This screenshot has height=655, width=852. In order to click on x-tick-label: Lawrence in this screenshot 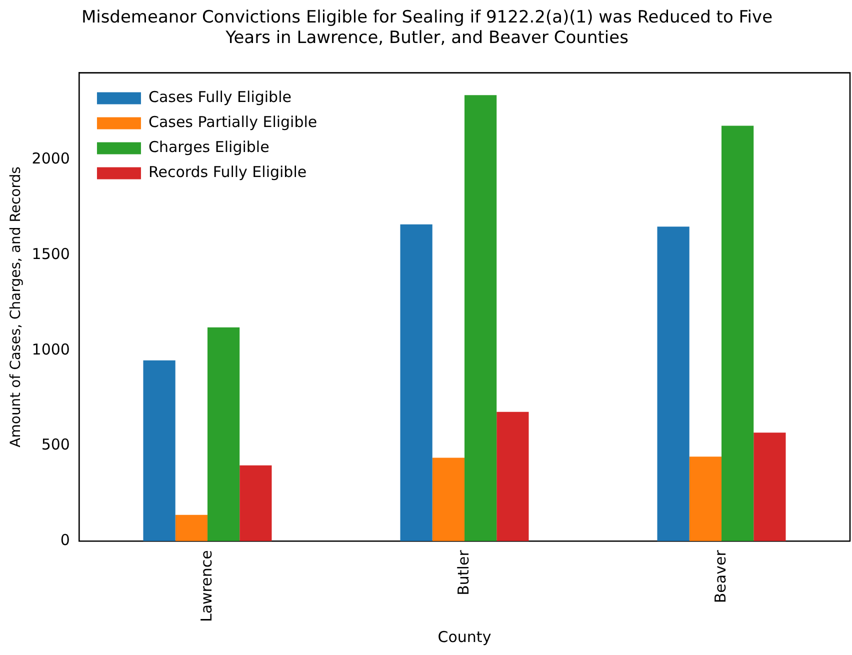, I will do `click(206, 586)`.